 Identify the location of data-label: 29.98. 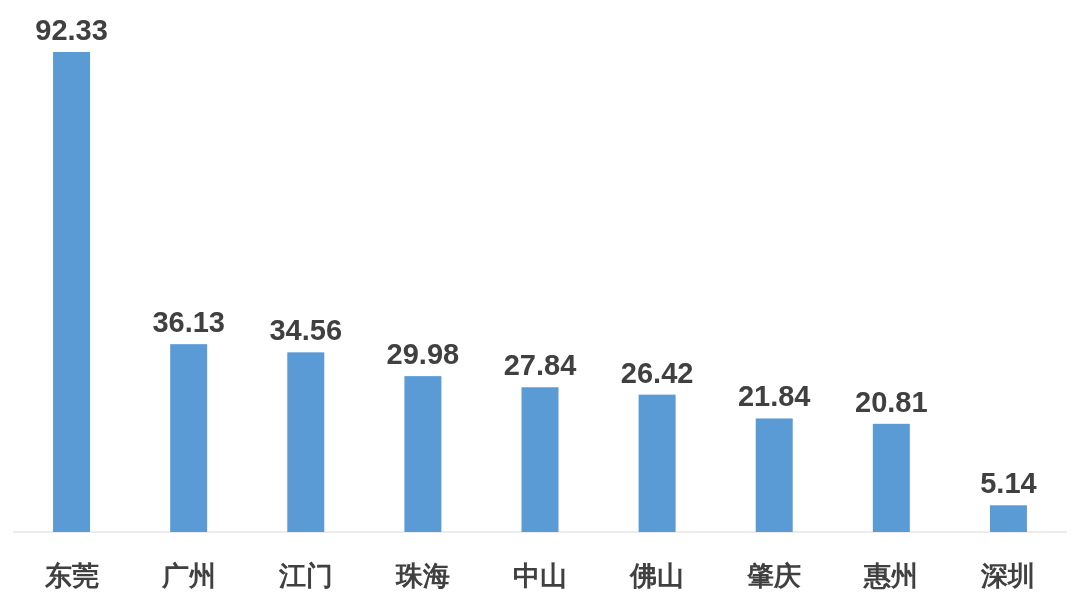
(423, 354).